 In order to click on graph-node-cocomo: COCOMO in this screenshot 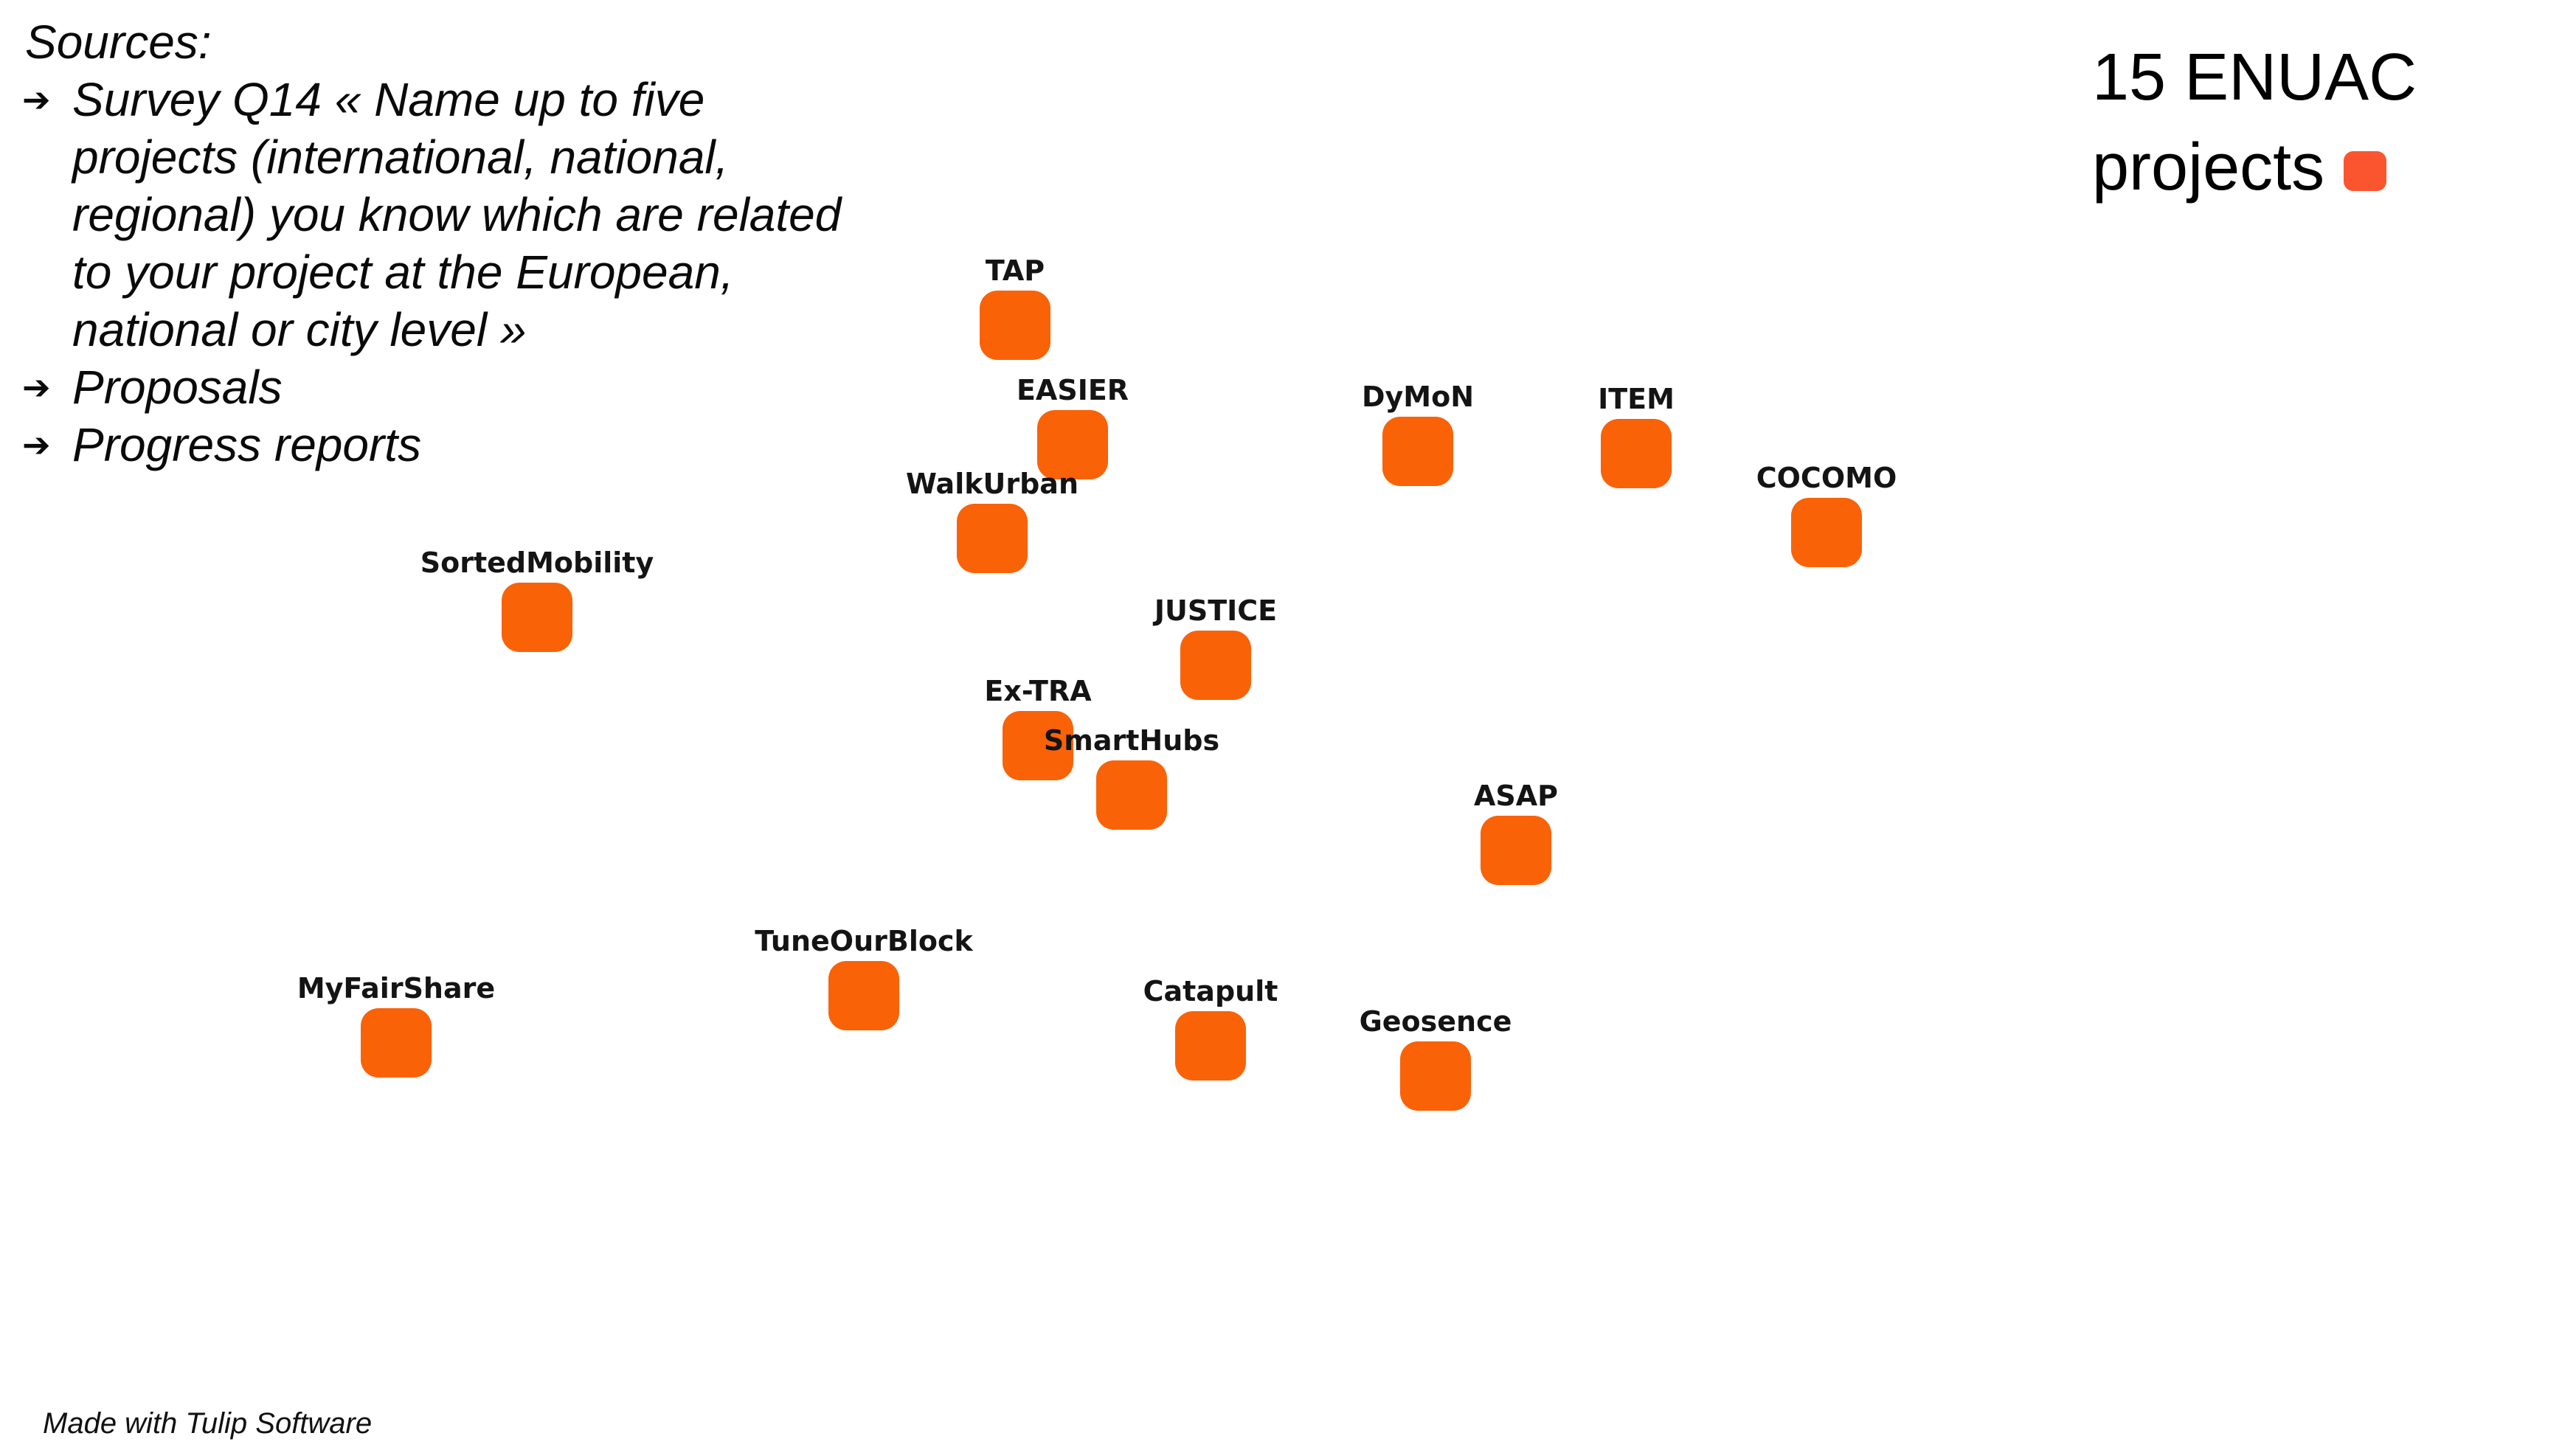, I will do `click(1827, 514)`.